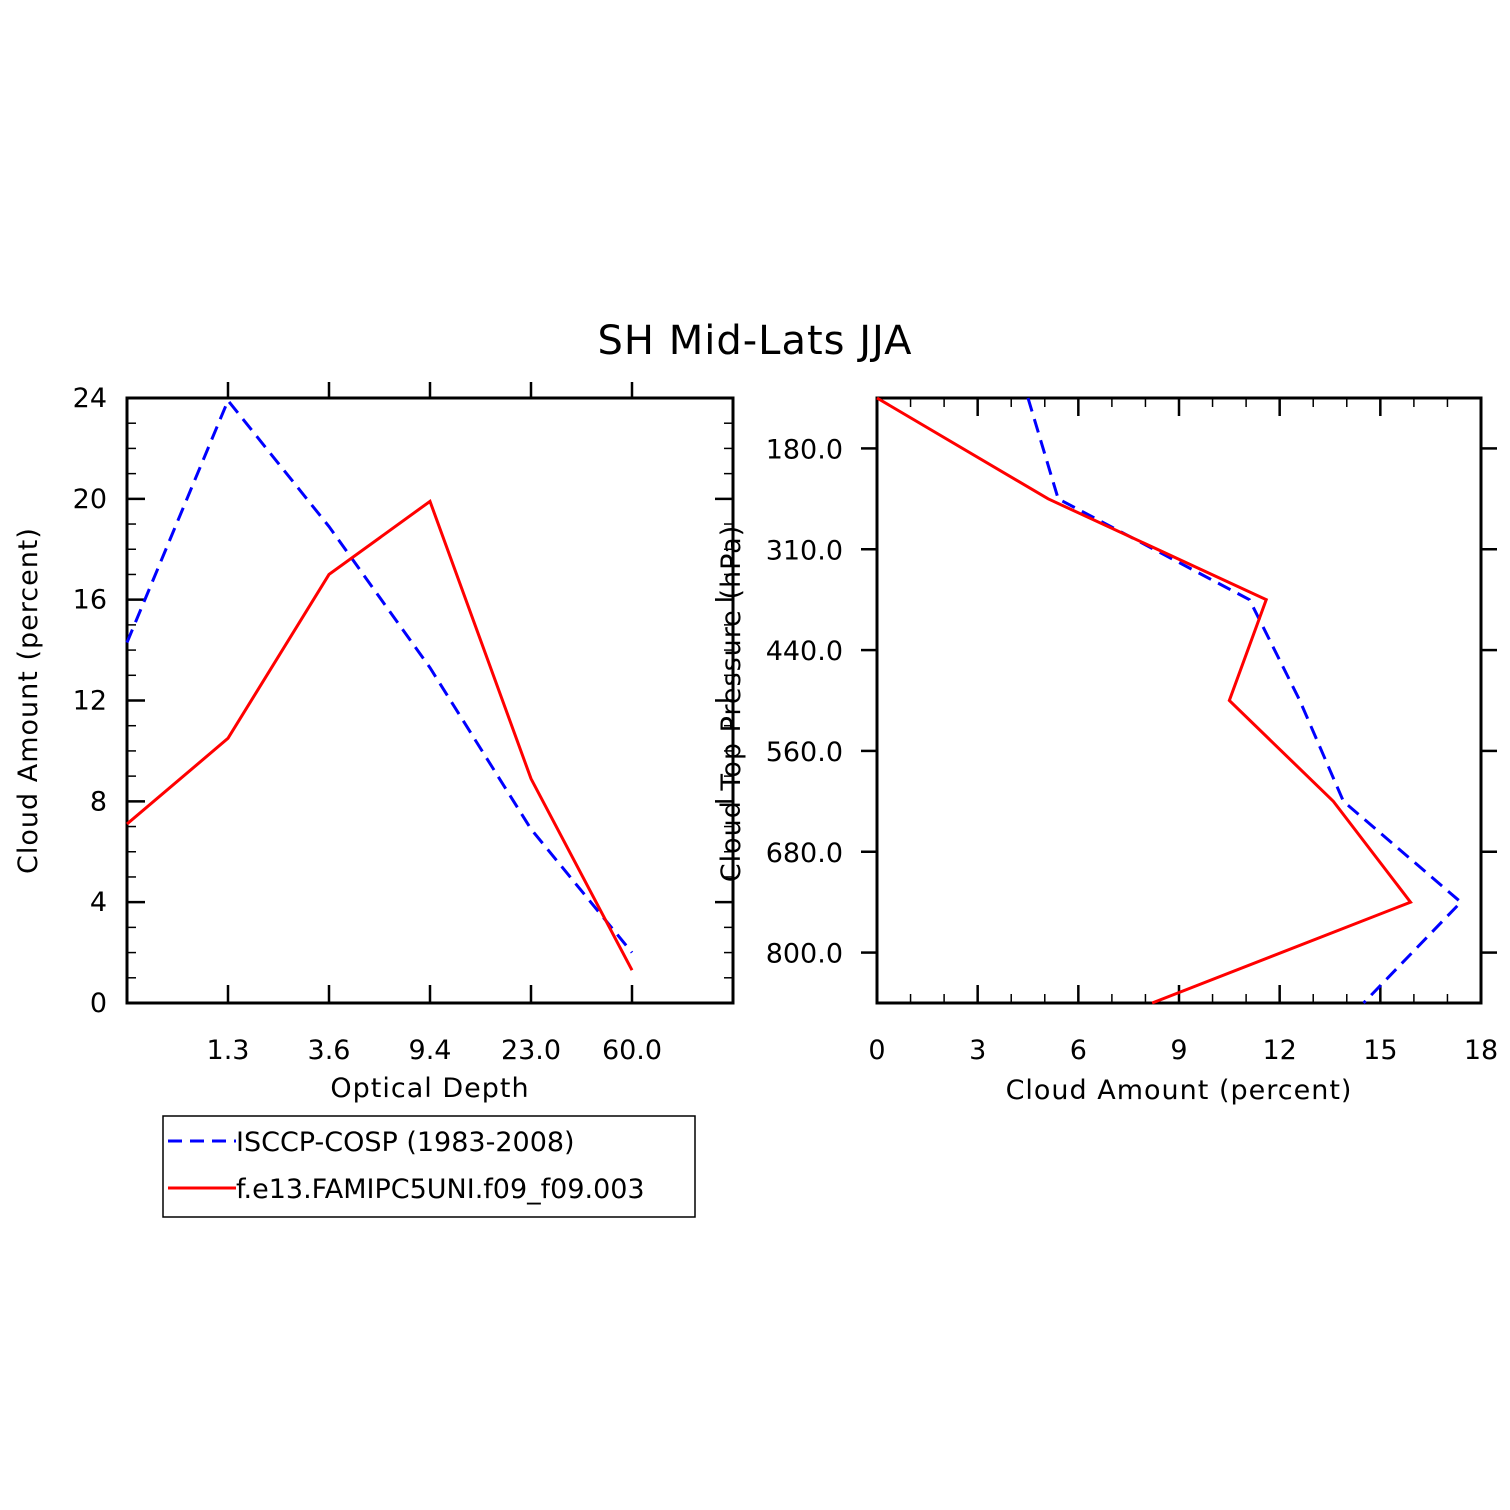 The width and height of the screenshot is (1510, 1510). What do you see at coordinates (98, 1003) in the screenshot?
I see `y-tick-label: 0` at bounding box center [98, 1003].